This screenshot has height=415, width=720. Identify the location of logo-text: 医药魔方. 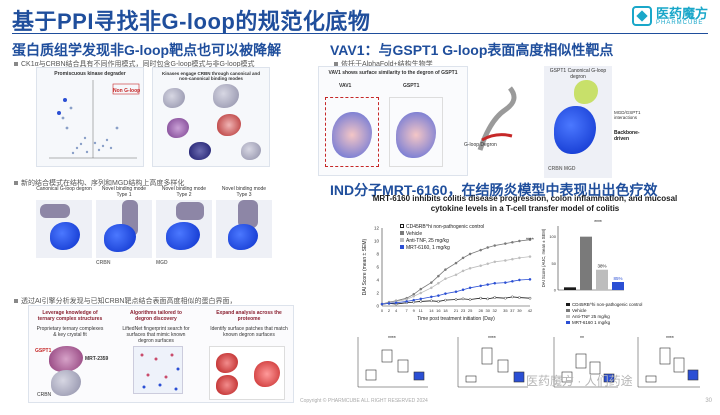
(681, 13).